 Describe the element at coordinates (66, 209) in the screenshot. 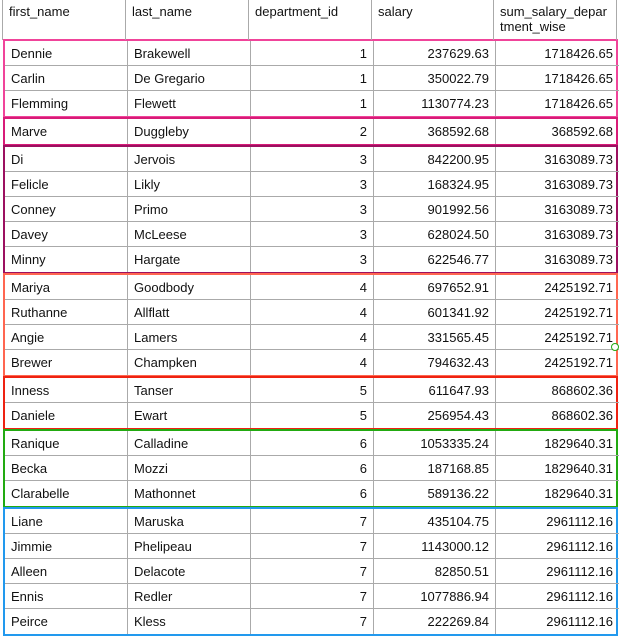

I see `cell-first-name: Conney` at that location.